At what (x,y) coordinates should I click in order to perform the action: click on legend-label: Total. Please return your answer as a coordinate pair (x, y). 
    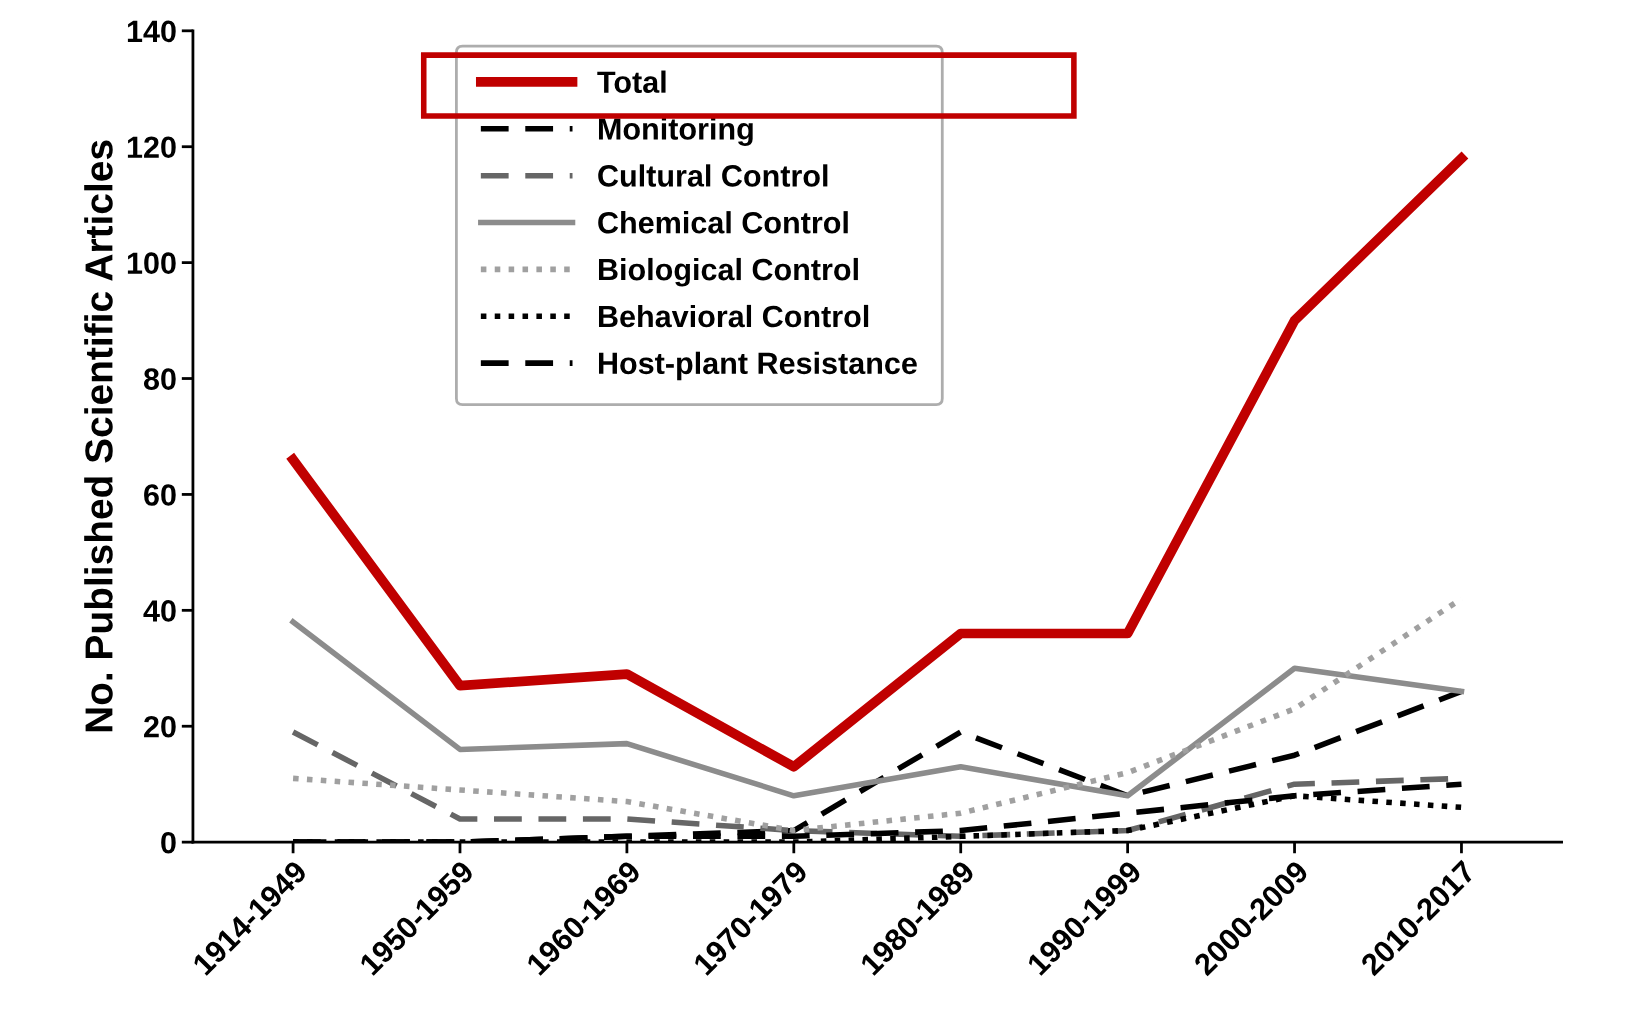
    Looking at the image, I should click on (631, 81).